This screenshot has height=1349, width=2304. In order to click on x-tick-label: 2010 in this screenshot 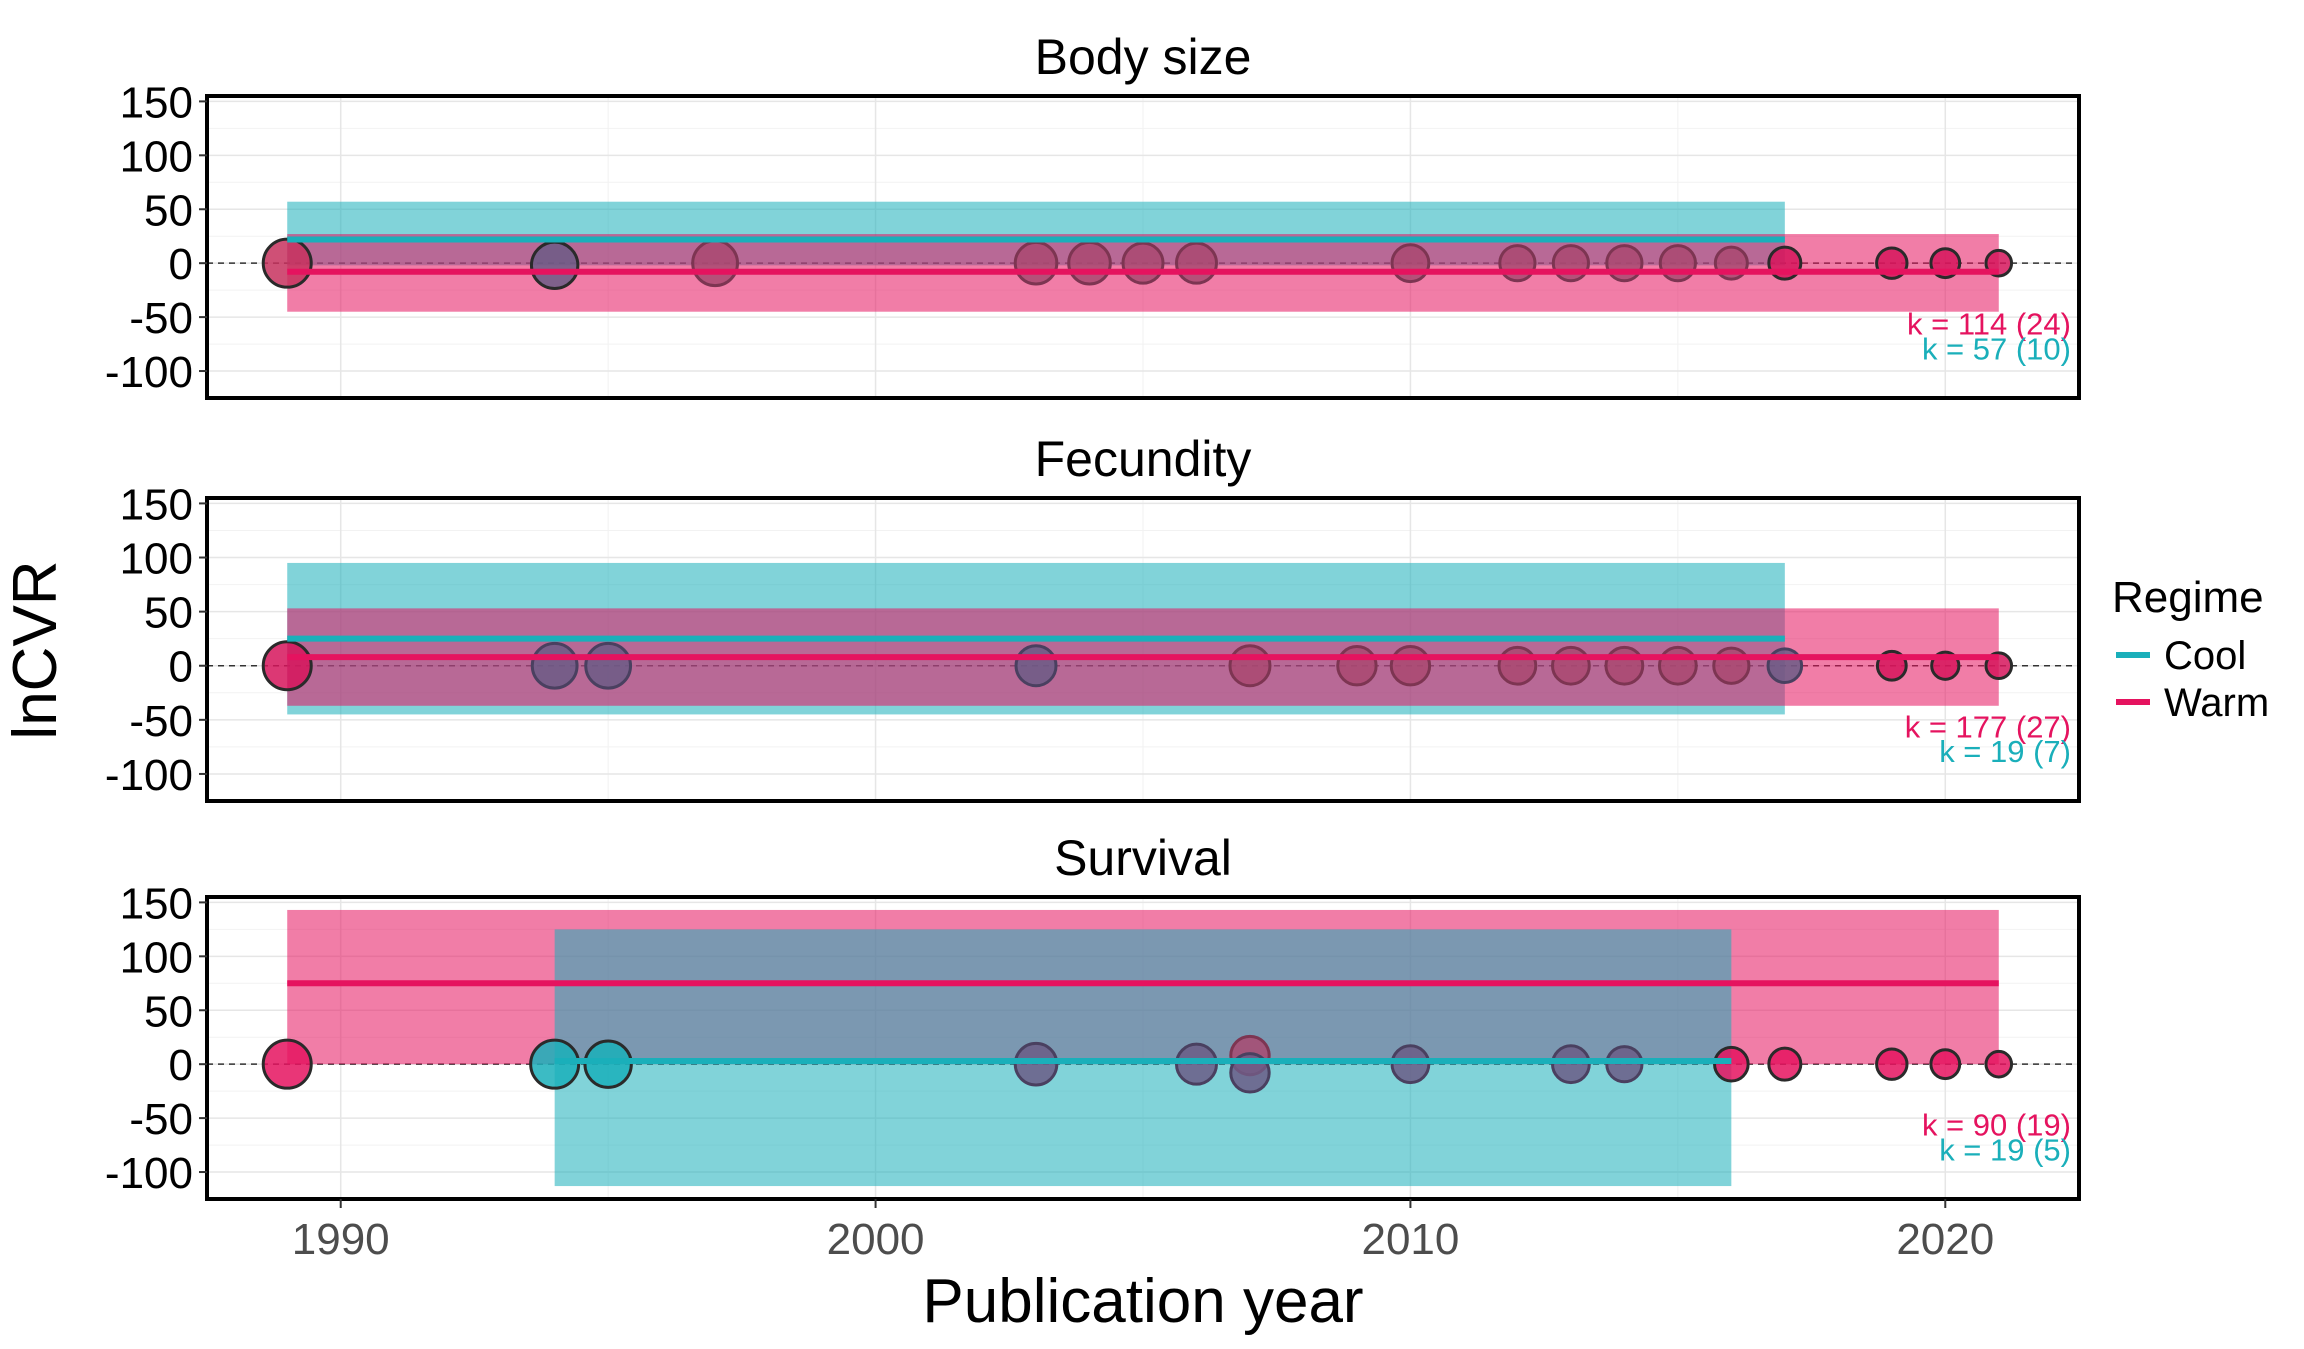, I will do `click(1410, 1239)`.